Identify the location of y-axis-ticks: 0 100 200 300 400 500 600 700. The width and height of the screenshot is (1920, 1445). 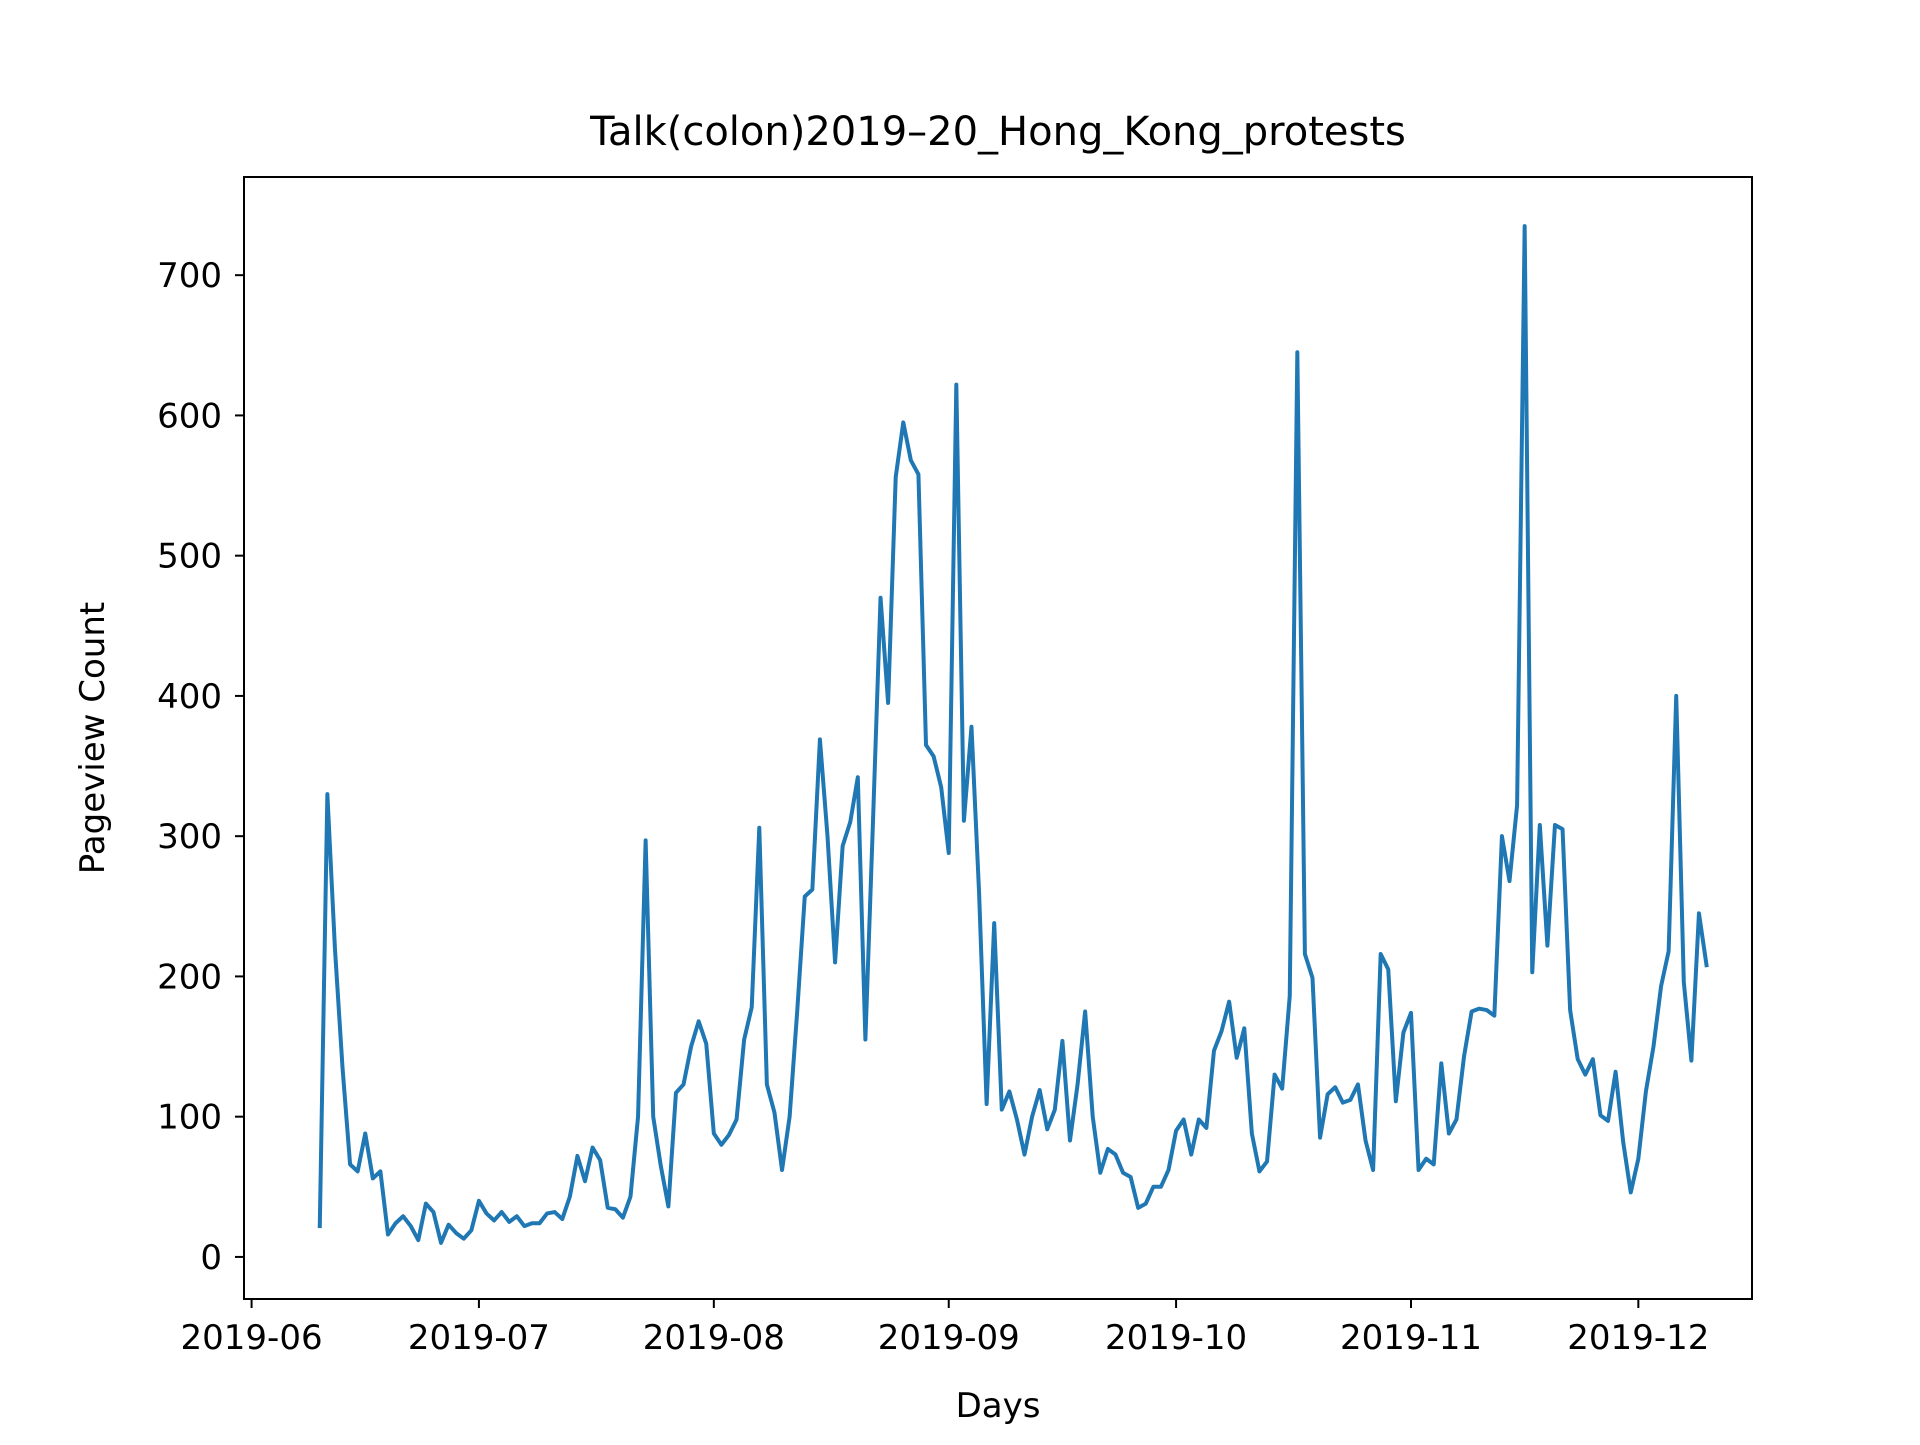
(200, 767).